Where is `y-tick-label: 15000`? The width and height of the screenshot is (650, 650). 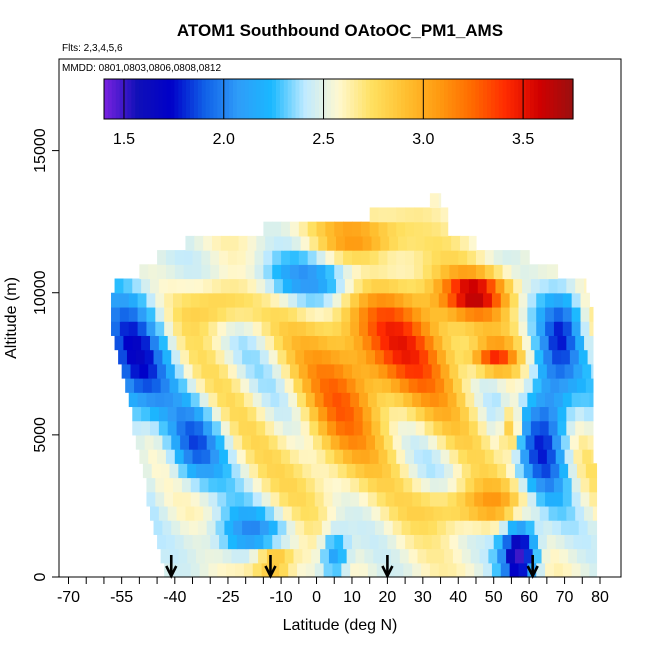 y-tick-label: 15000 is located at coordinates (40, 150).